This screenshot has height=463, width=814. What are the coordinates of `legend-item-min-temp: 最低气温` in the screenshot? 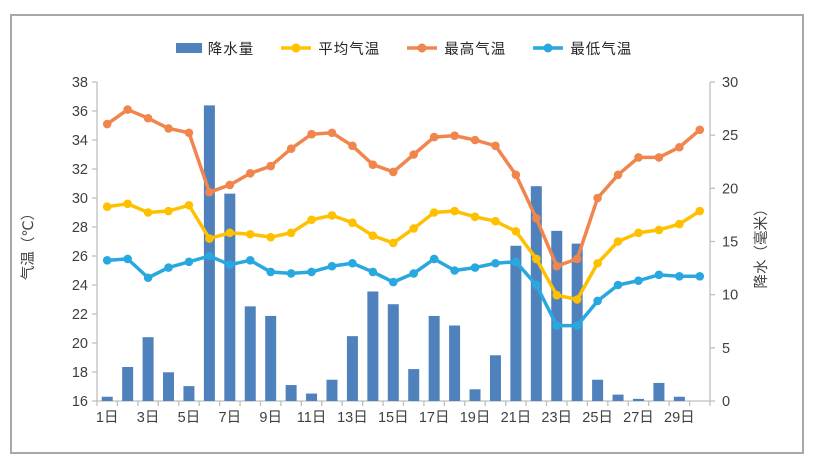 It's located at (582, 48).